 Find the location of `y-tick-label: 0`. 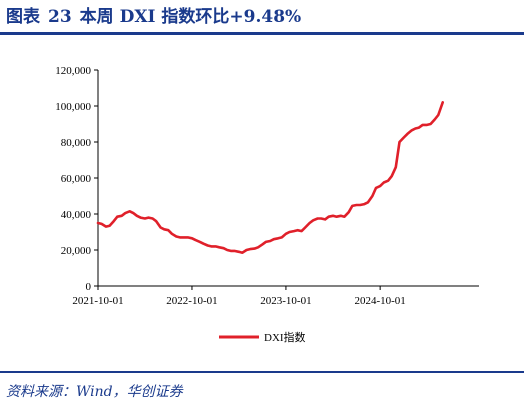

y-tick-label: 0 is located at coordinates (89, 287).